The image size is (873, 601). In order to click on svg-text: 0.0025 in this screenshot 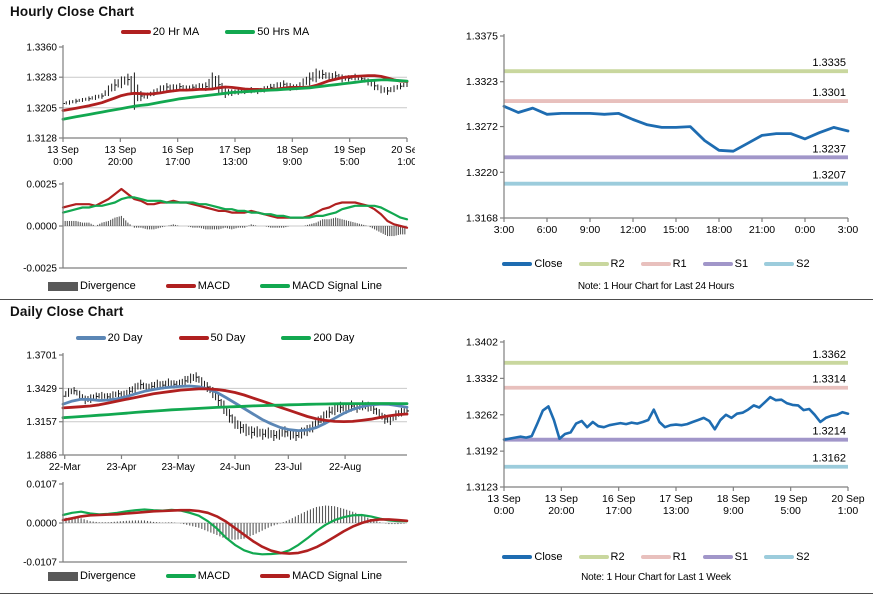, I will do `click(41, 185)`.